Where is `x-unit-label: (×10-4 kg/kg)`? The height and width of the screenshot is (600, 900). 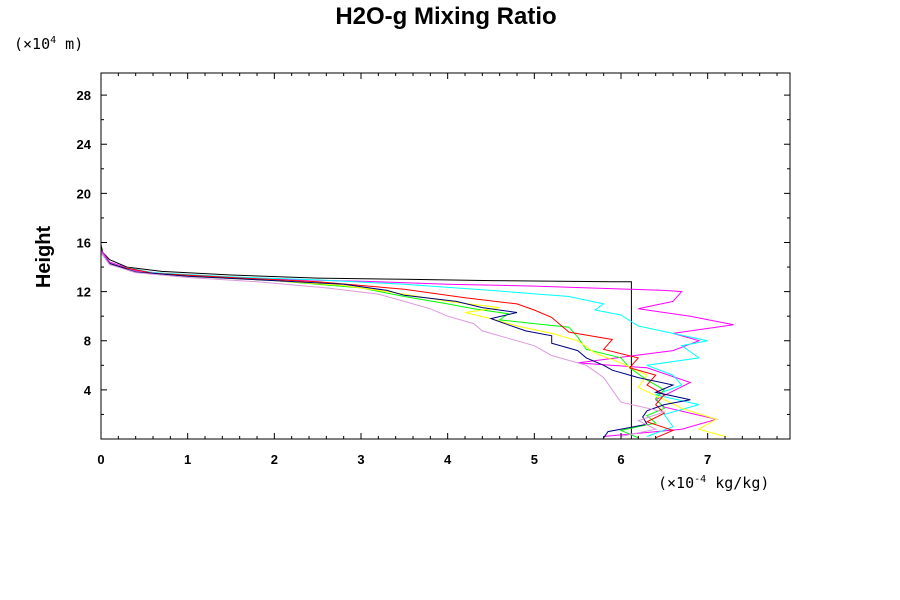
x-unit-label: (×10-4 kg/kg) is located at coordinates (713, 483).